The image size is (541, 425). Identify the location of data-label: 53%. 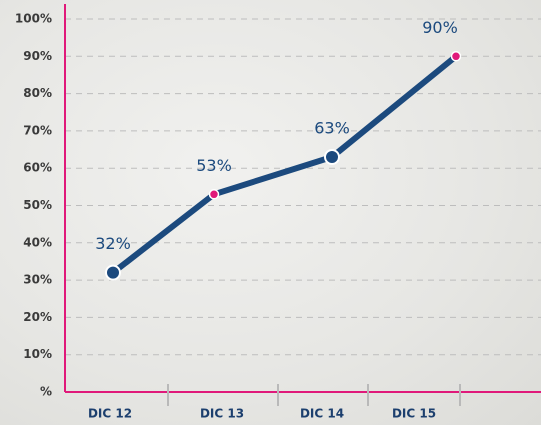
(214, 165).